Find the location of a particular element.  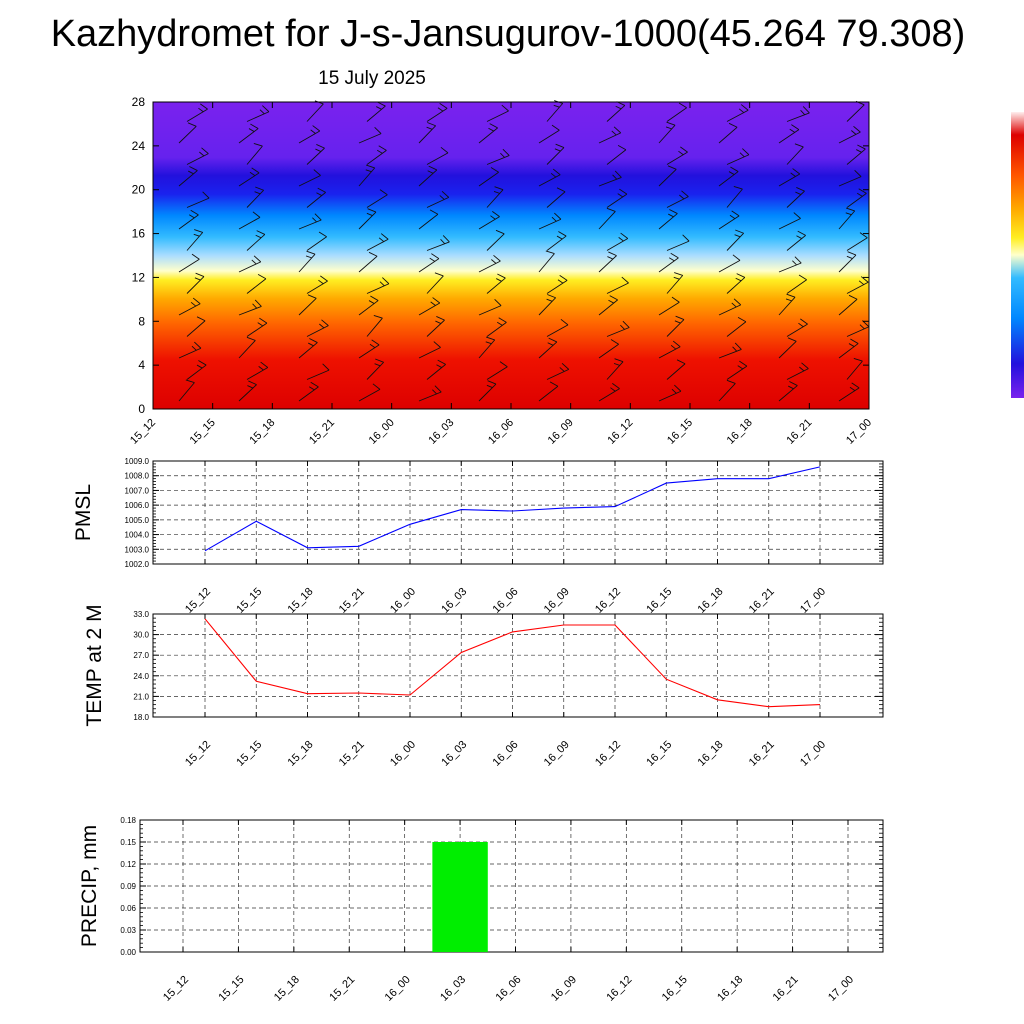

pmsl-y-tick-label: 1006.0 is located at coordinates (137, 505).